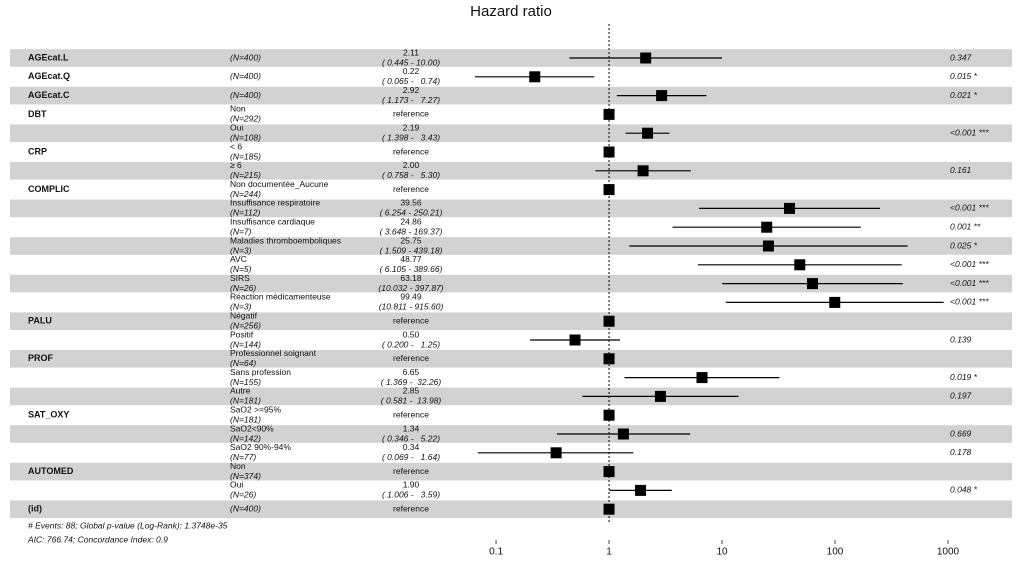  What do you see at coordinates (411, 485) in the screenshot?
I see `estimate-label: 1.90` at bounding box center [411, 485].